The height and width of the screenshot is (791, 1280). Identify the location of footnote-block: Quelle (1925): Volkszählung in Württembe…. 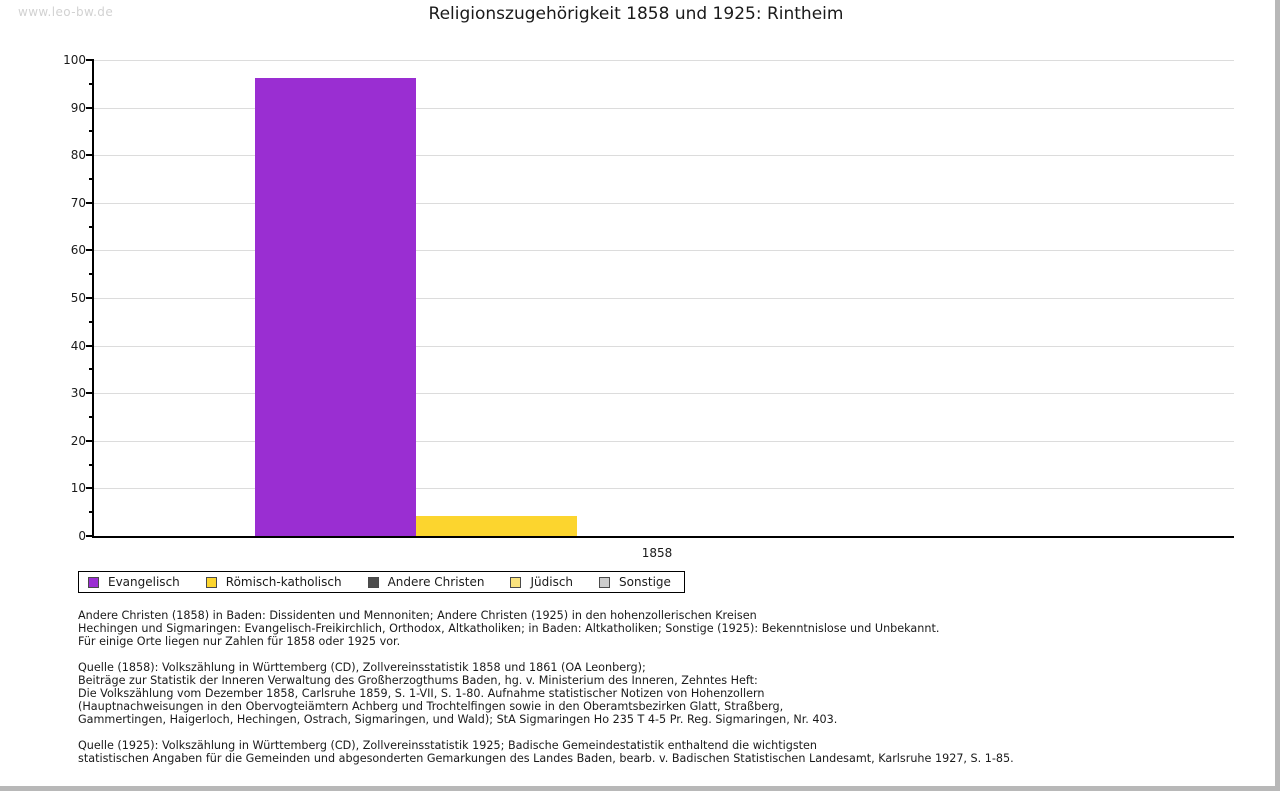
(653, 752).